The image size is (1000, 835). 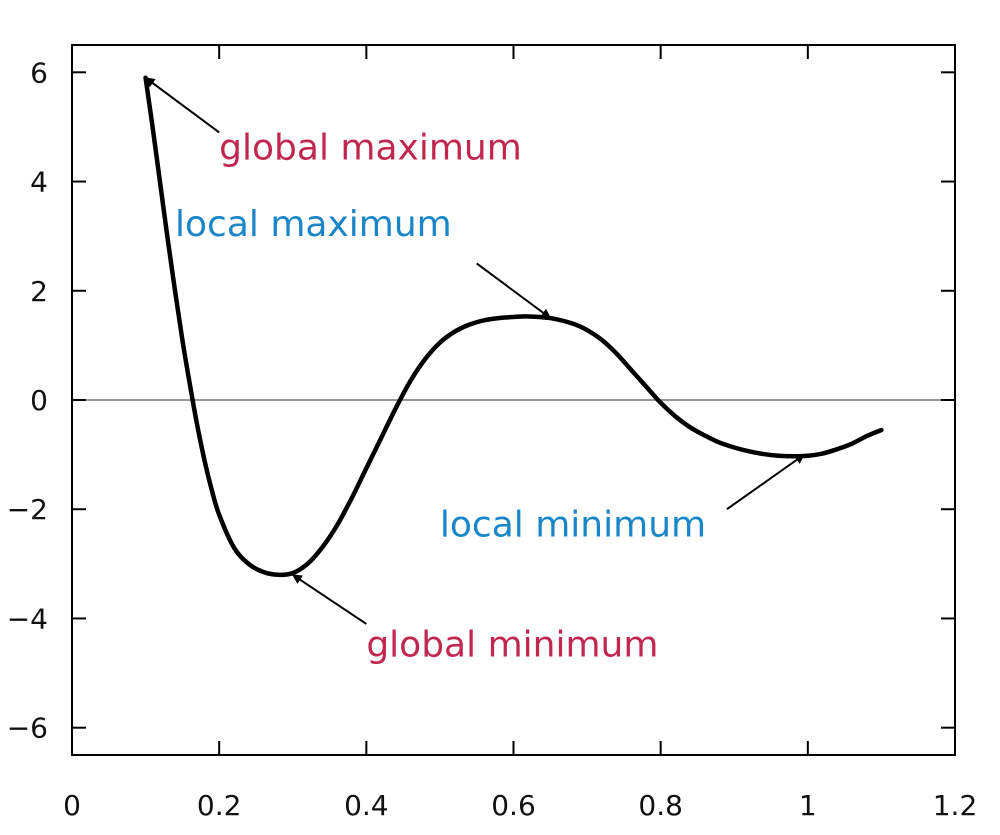 What do you see at coordinates (513, 805) in the screenshot?
I see `x-tick-label-3: 0.6` at bounding box center [513, 805].